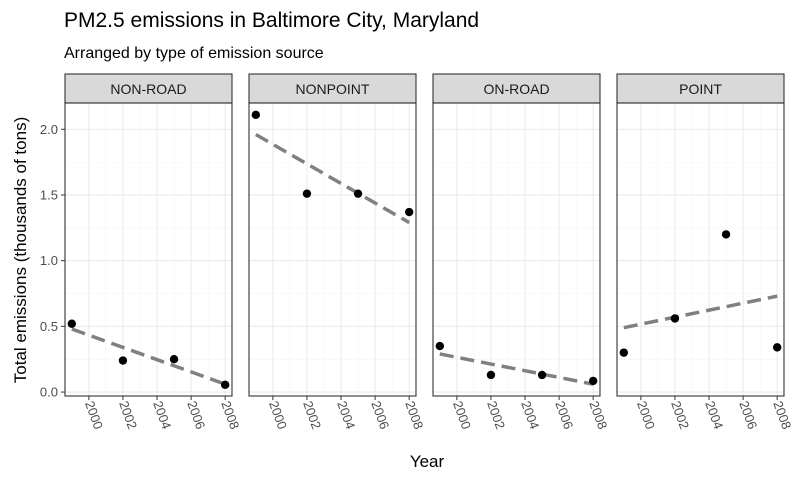  What do you see at coordinates (49, 326) in the screenshot?
I see `y-tick-label: 0.5` at bounding box center [49, 326].